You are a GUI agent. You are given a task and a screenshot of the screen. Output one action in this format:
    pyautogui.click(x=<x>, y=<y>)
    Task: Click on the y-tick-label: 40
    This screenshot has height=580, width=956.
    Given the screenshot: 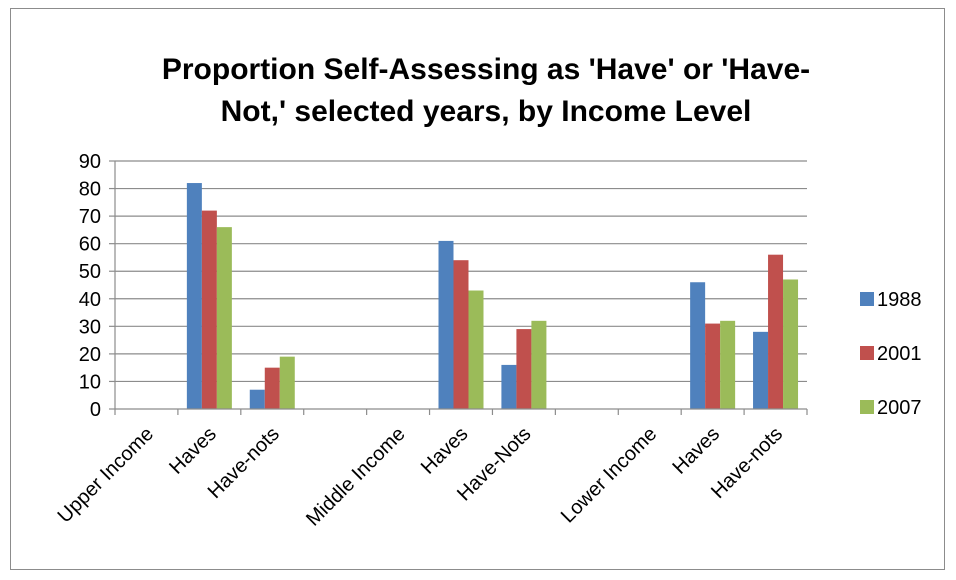 What is the action you would take?
    pyautogui.click(x=90, y=300)
    